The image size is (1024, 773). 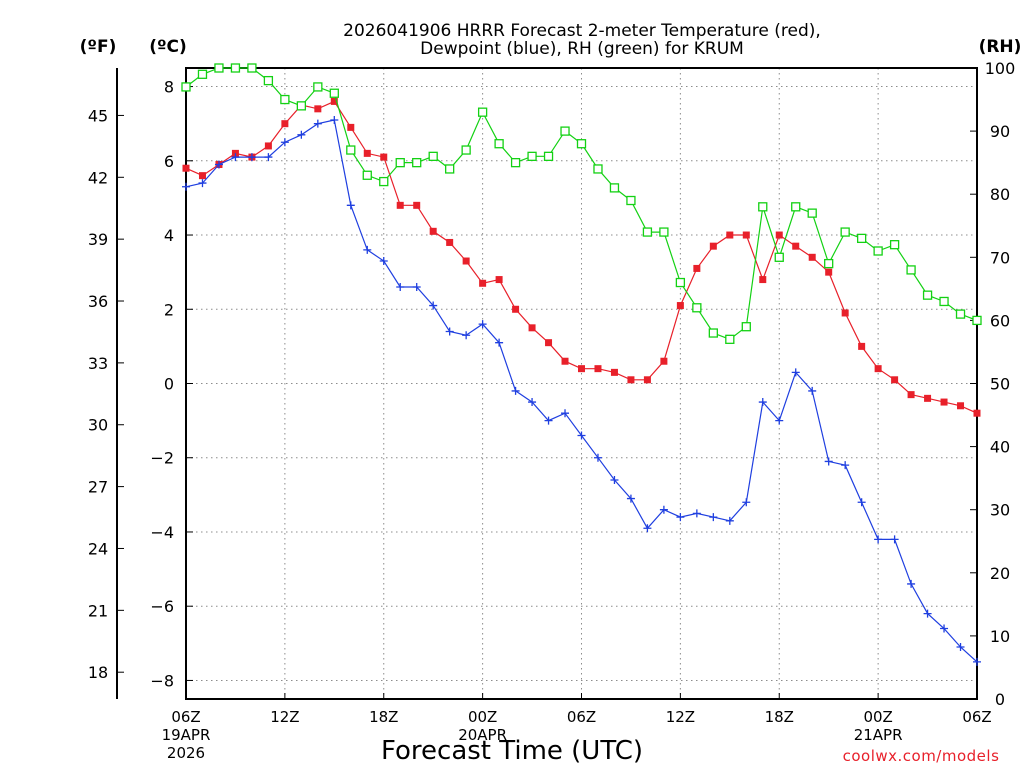 I want to click on celsius-tick-label: 8, so click(x=169, y=87).